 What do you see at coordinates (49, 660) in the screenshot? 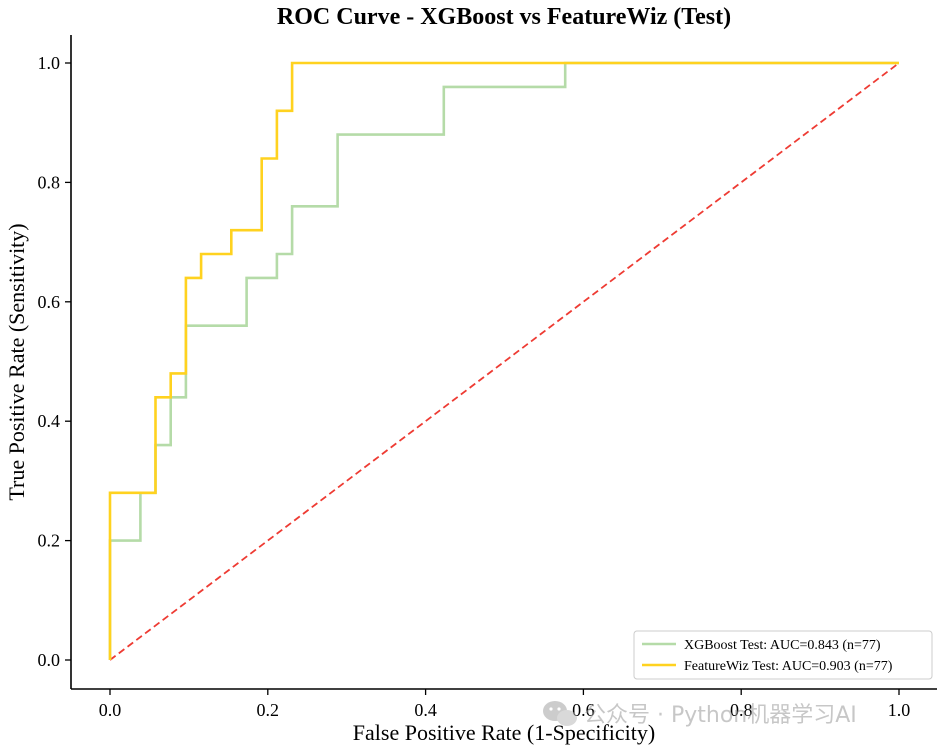
I see `y-tick-label: 0.0` at bounding box center [49, 660].